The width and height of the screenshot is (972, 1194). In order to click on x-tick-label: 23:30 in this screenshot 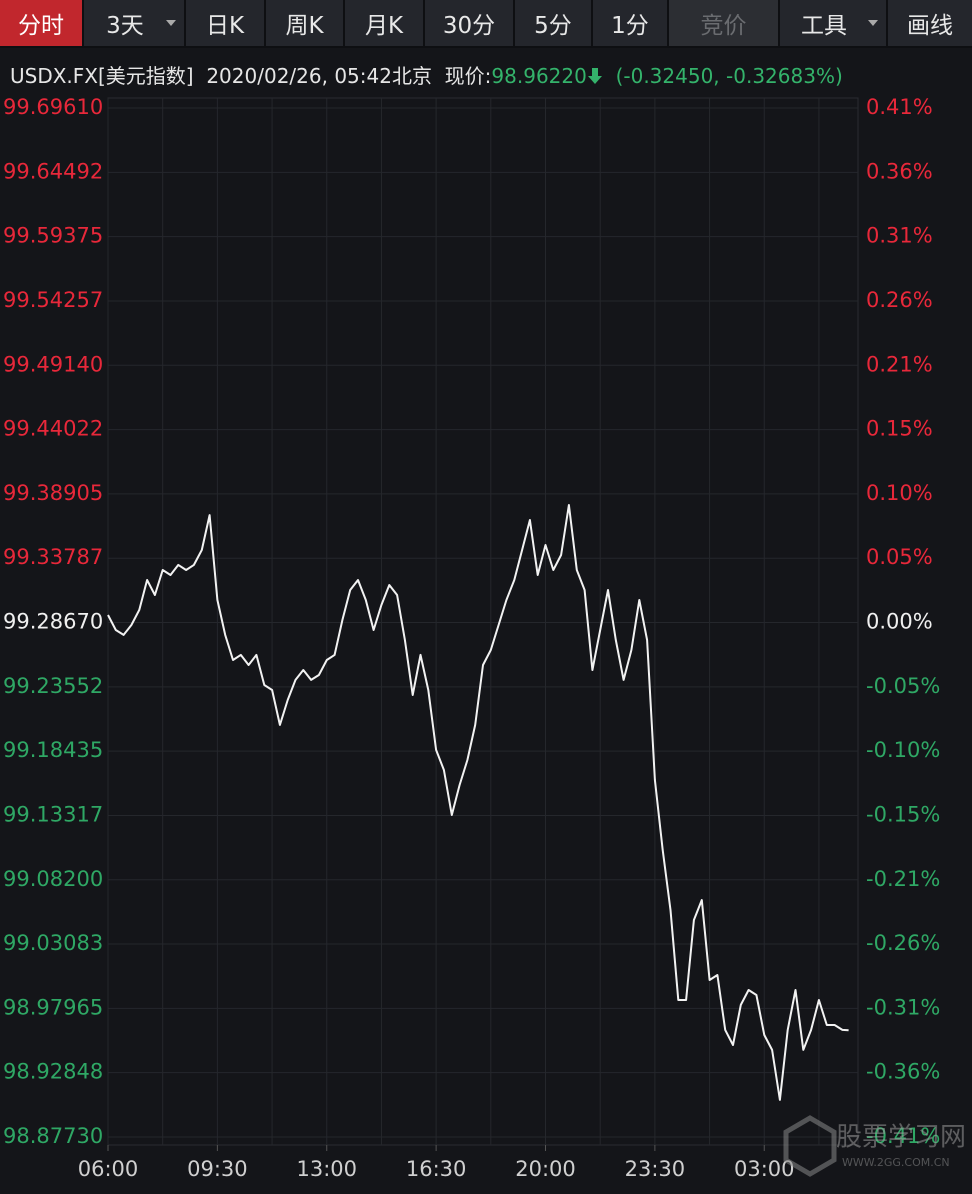, I will do `click(655, 1169)`.